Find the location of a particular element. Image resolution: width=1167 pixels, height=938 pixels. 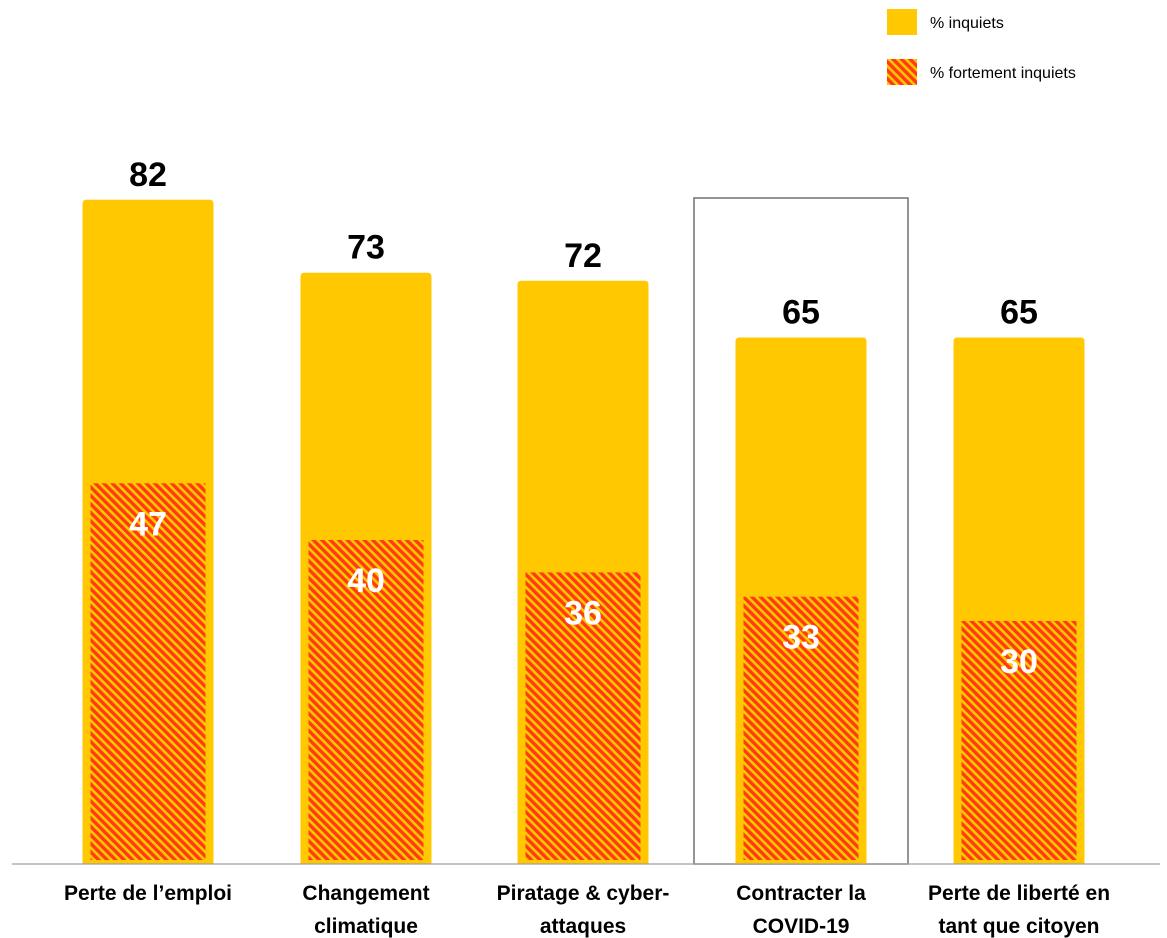

category-label: Piratage & cyber- is located at coordinates (583, 893).